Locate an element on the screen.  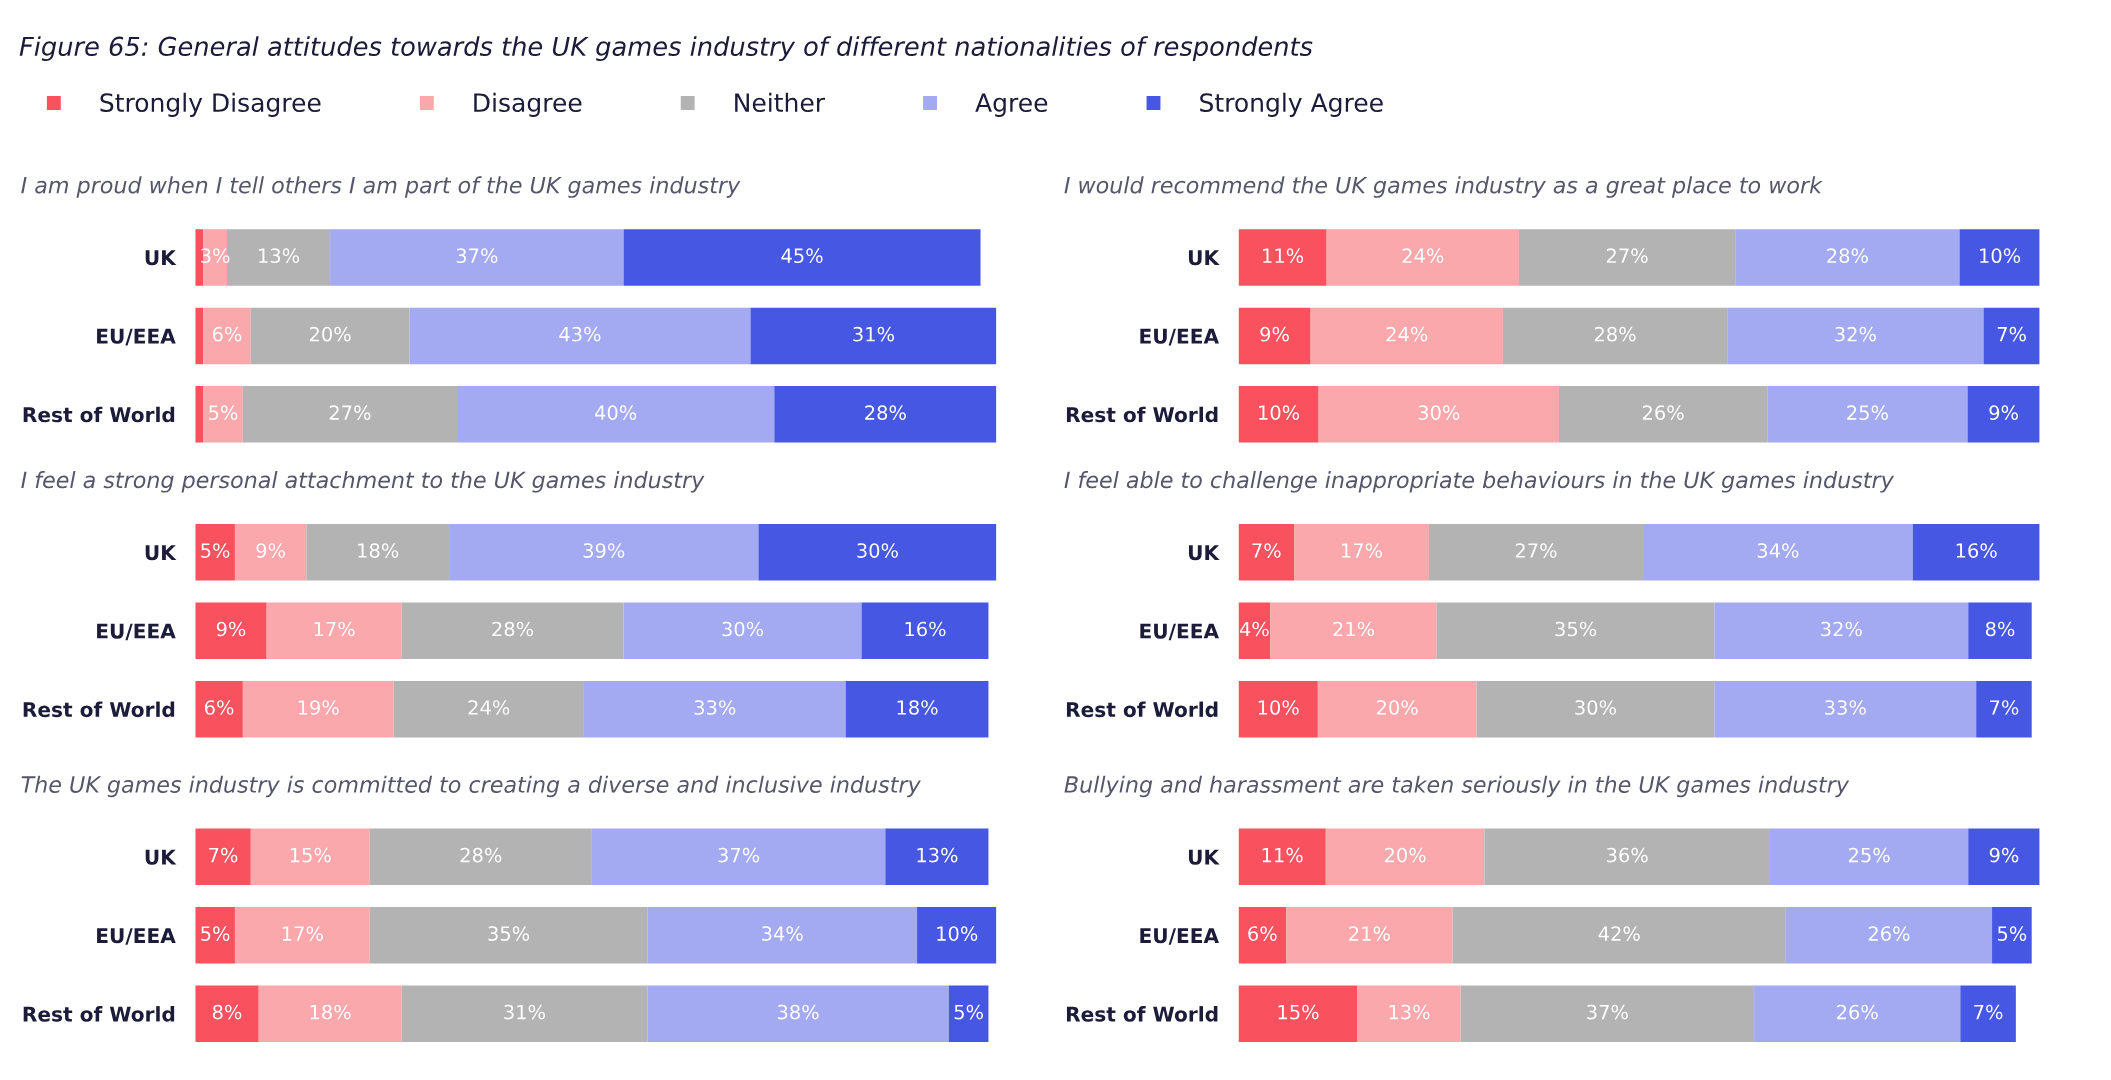
data-label: 7% is located at coordinates (2004, 707).